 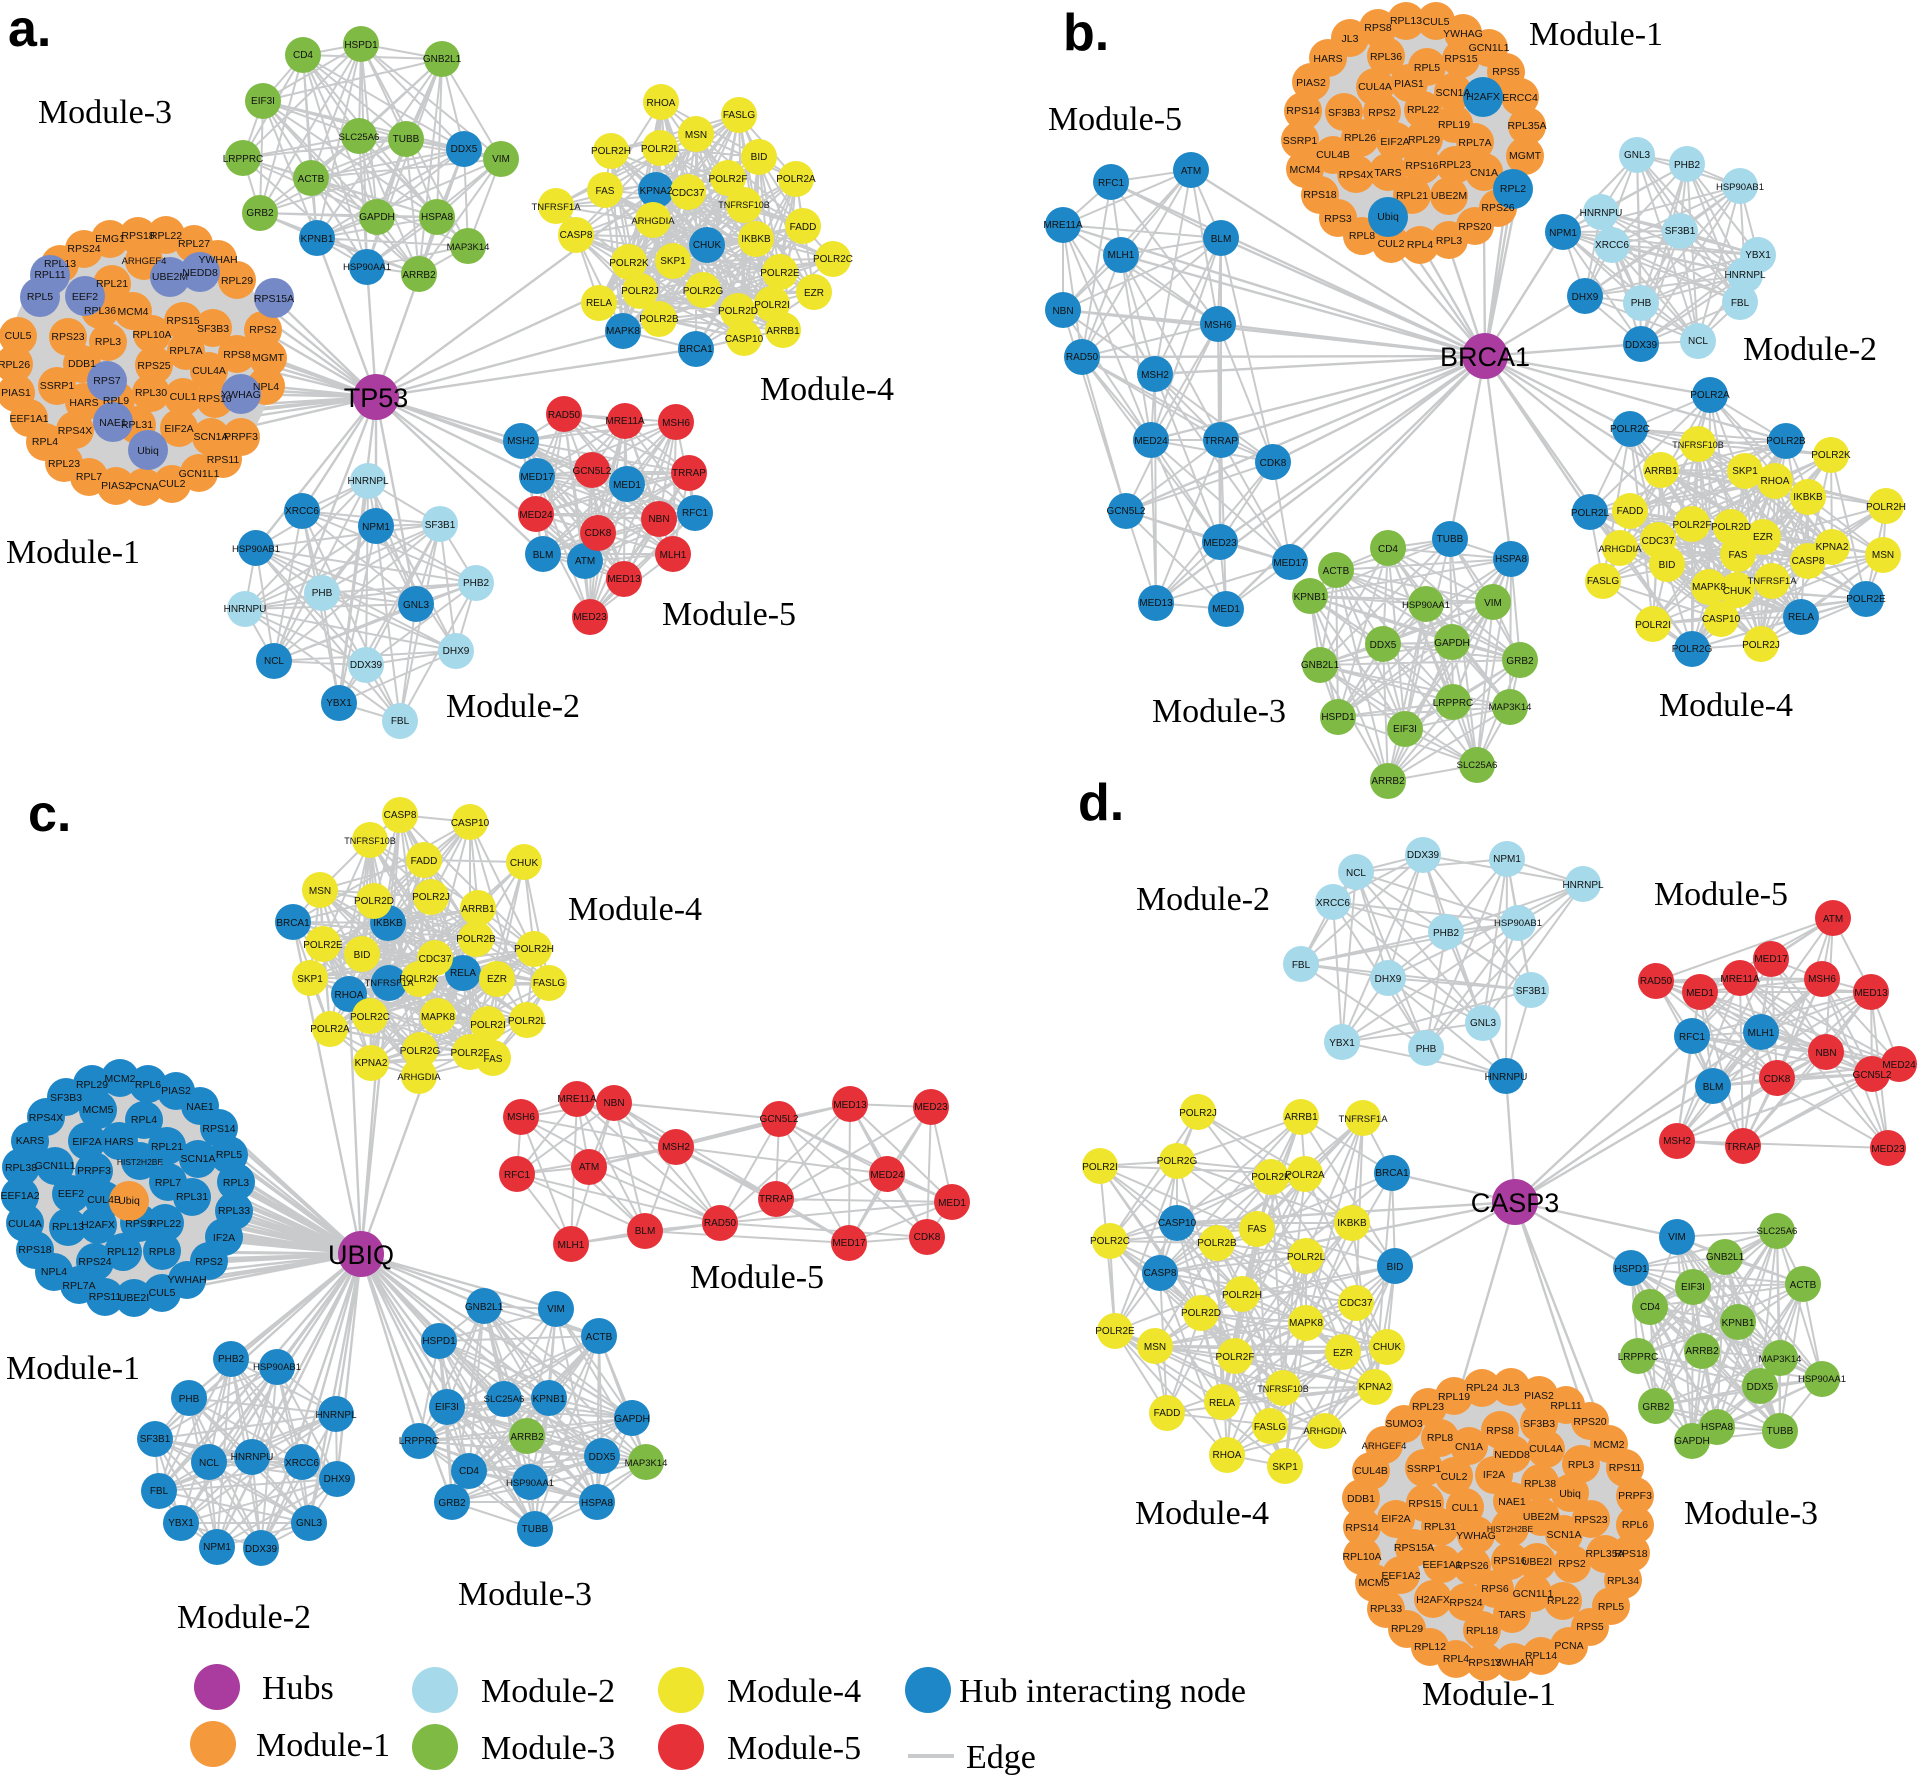 What do you see at coordinates (627, 485) in the screenshot?
I see `svg-text: MED1` at bounding box center [627, 485].